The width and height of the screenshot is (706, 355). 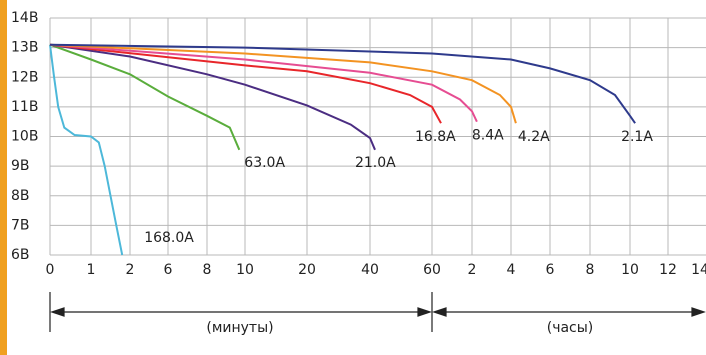 What do you see at coordinates (488, 136) in the screenshot?
I see `series-label: 8.4A` at bounding box center [488, 136].